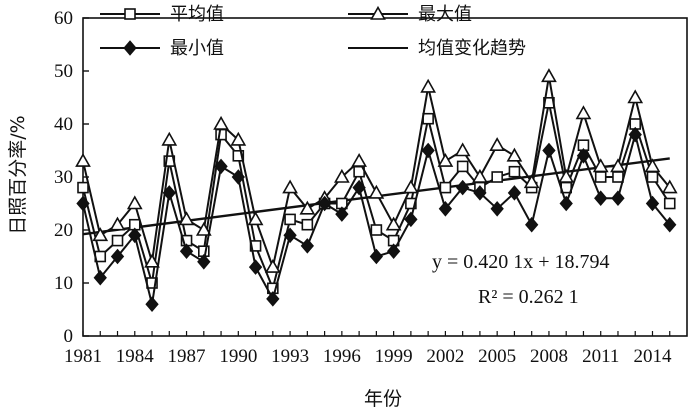  What do you see at coordinates (549, 356) in the screenshot?
I see `x-tick-label: 2008` at bounding box center [549, 356].